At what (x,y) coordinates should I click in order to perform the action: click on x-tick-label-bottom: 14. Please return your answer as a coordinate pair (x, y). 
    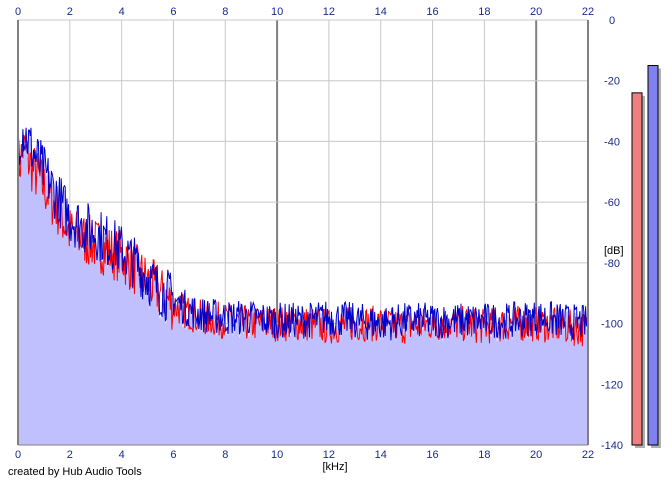
    Looking at the image, I should click on (381, 455).